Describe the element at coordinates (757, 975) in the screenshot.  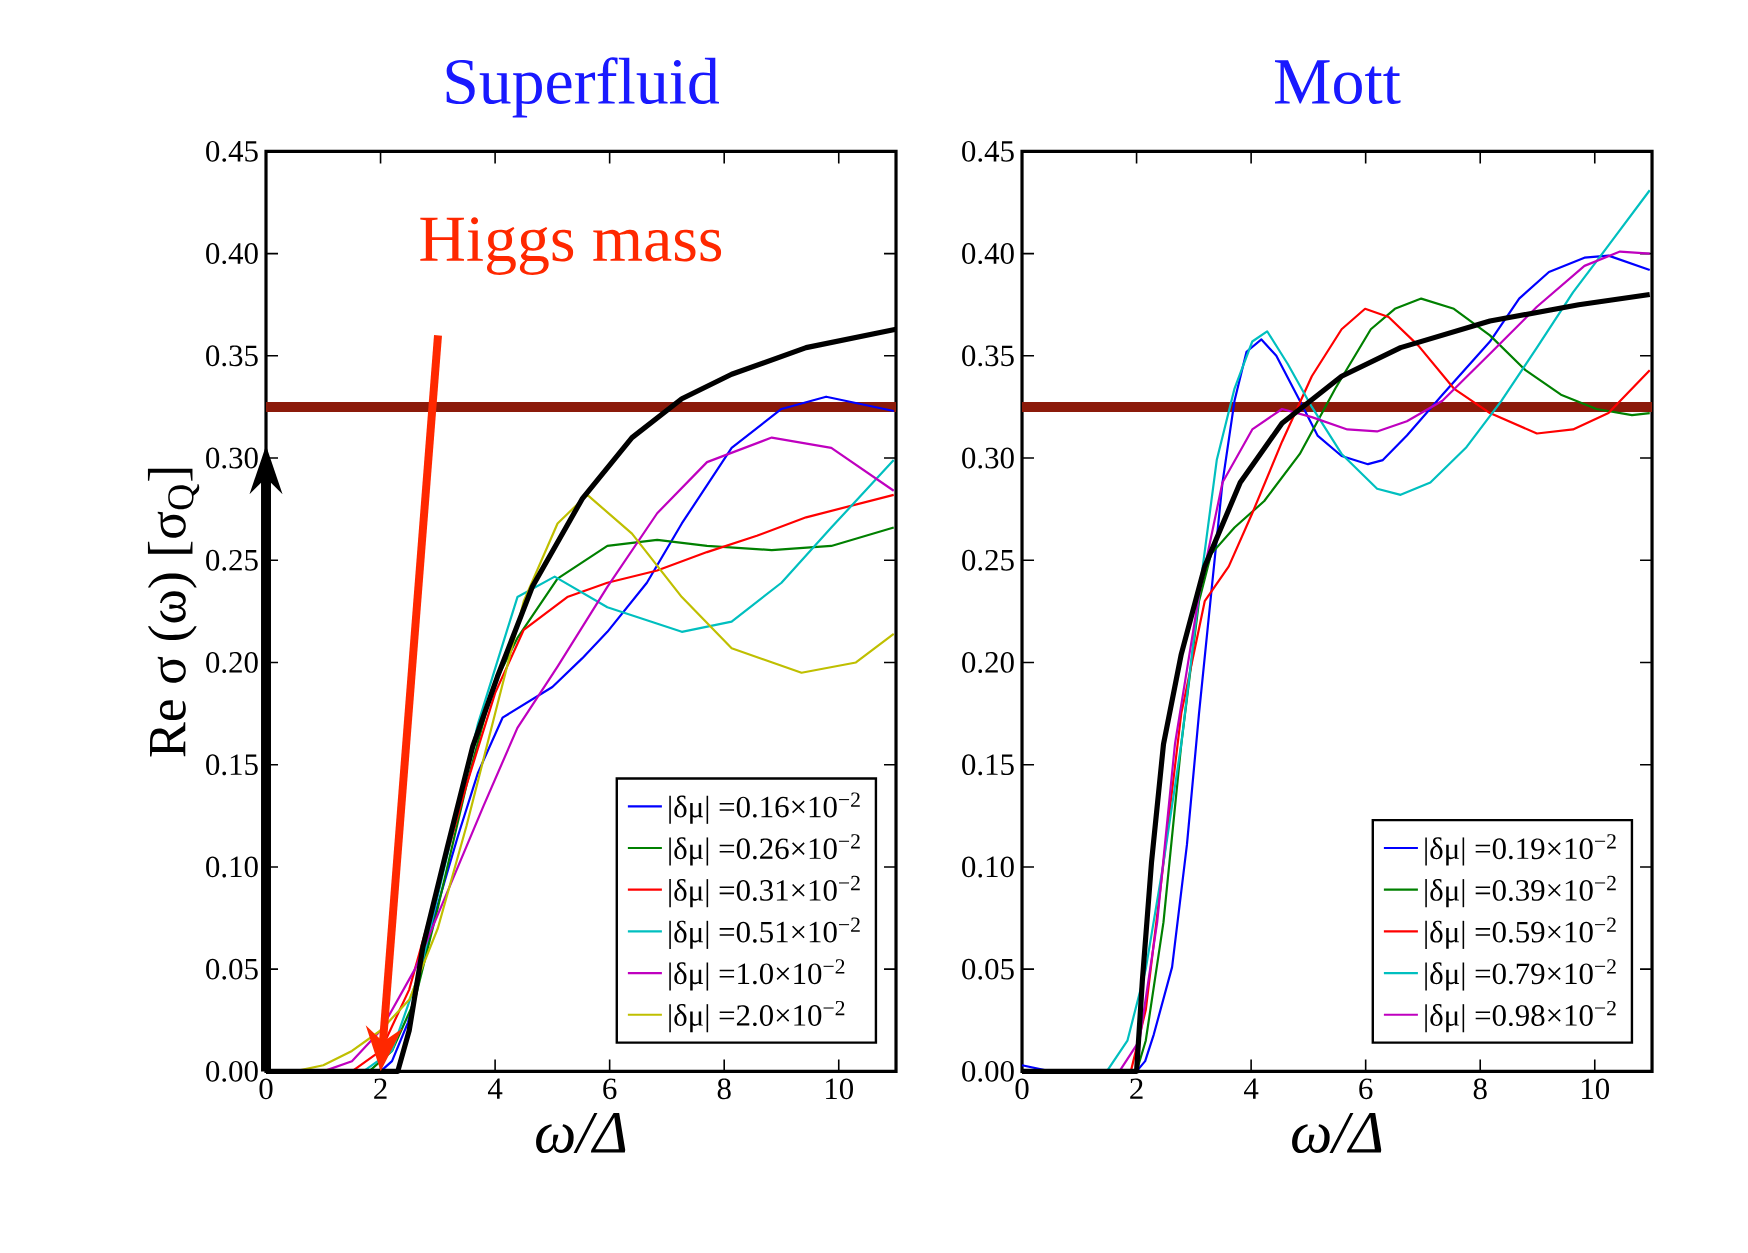
I see `legend-label: |δμ| =1.0×10$^{−2}$` at that location.